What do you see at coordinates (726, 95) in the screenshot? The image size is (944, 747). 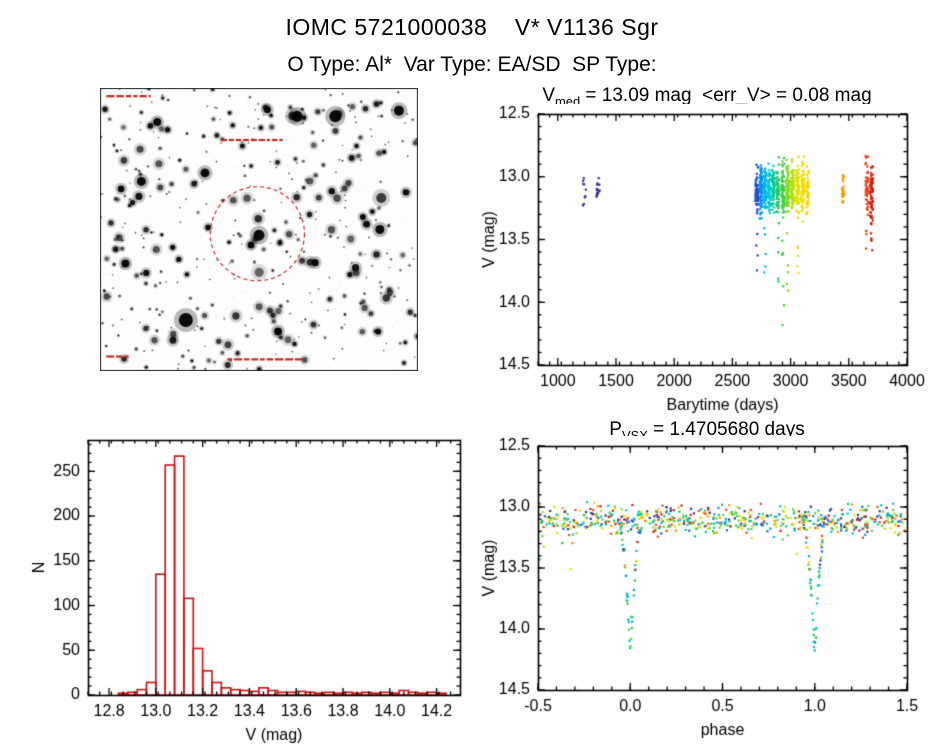 I see `vmed-value: = 13.09 mag <err_V> = 0.08 mag` at bounding box center [726, 95].